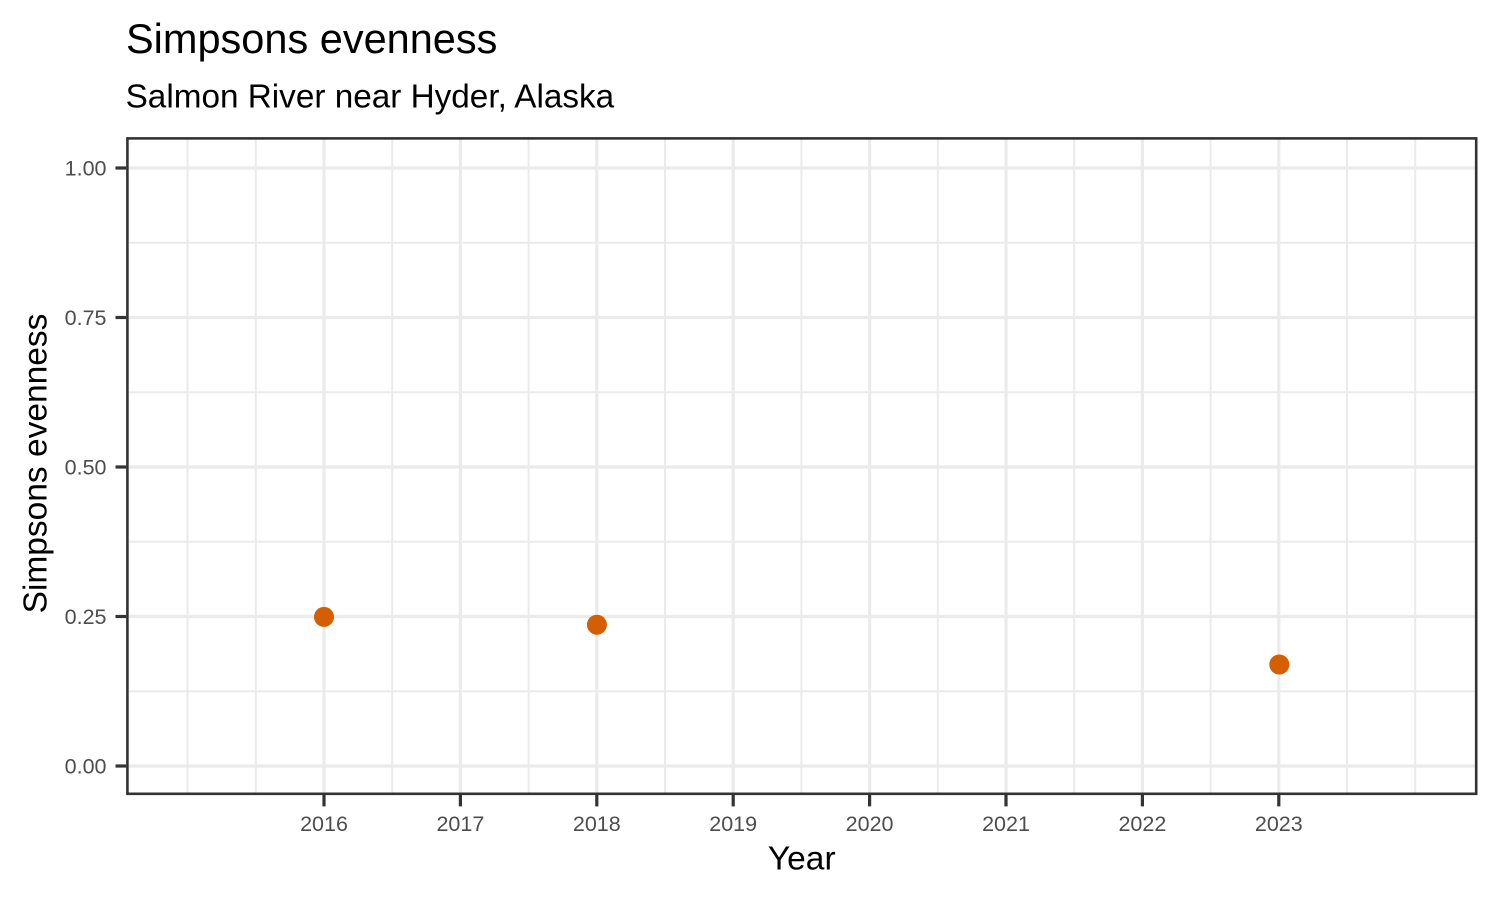 Image resolution: width=1500 pixels, height=905 pixels. Describe the element at coordinates (86, 617) in the screenshot. I see `svg-text: 0.25` at that location.